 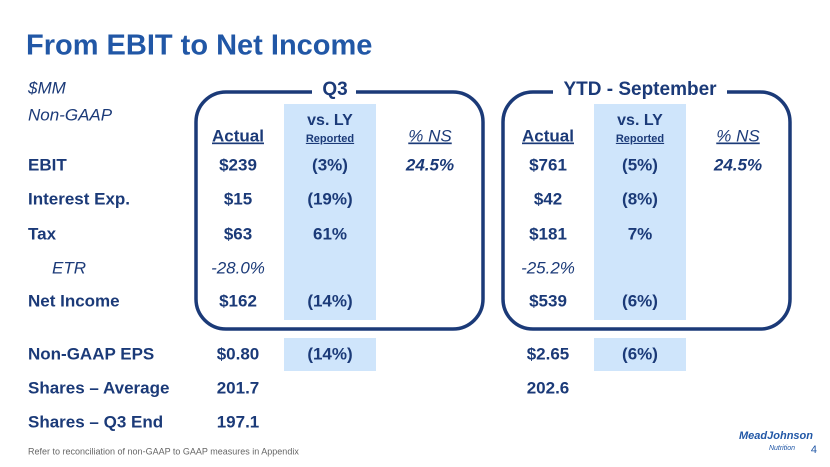 What do you see at coordinates (548, 387) in the screenshot?
I see `table-cell: 202.6` at bounding box center [548, 387].